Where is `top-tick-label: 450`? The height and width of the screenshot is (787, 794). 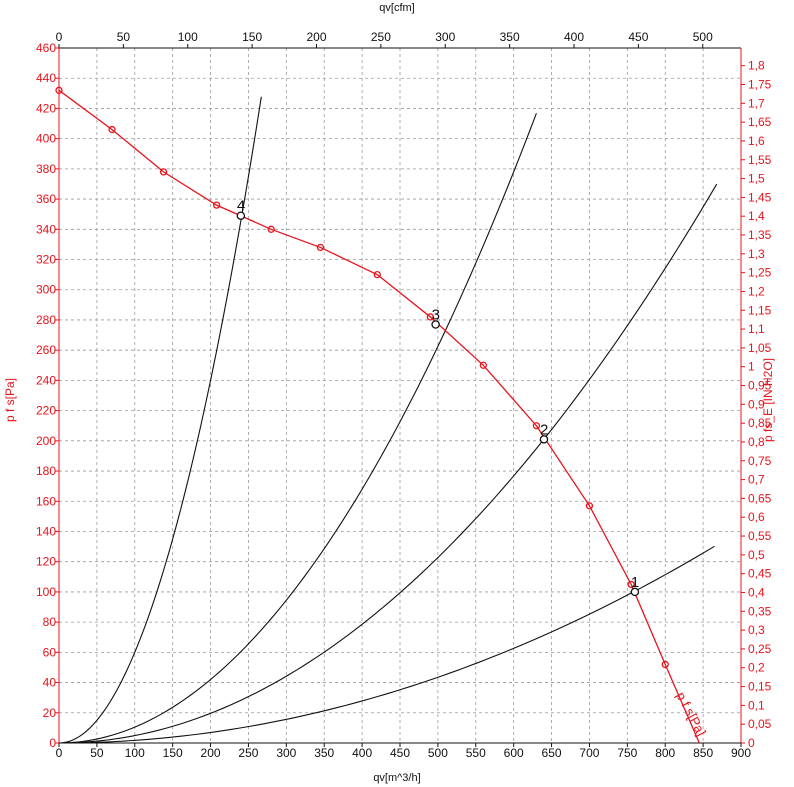 top-tick-label: 450 is located at coordinates (638, 37).